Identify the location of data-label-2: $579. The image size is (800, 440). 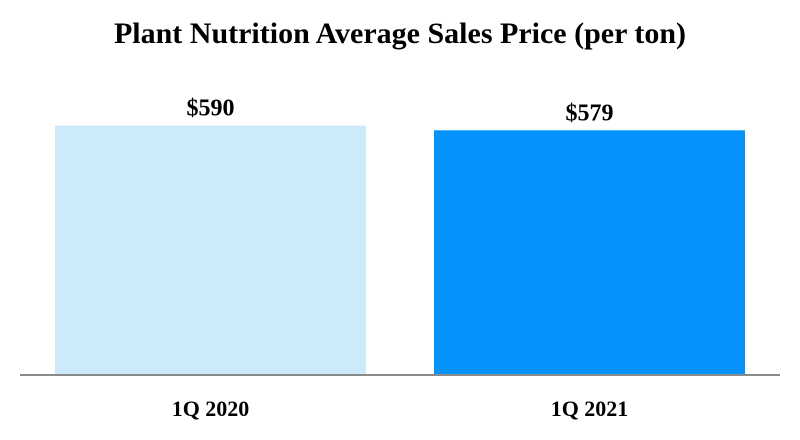
(590, 113).